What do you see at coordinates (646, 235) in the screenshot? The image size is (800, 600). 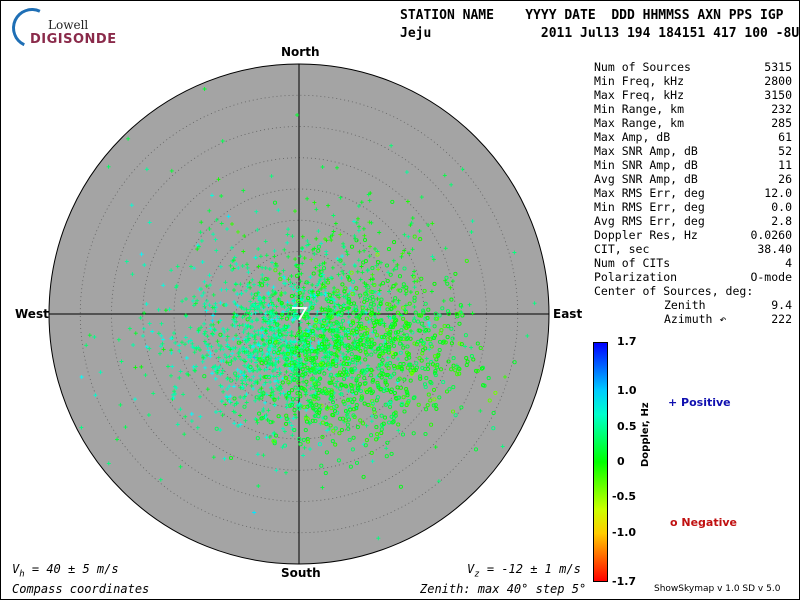 I see `stat-label: Doppler Res, Hz` at bounding box center [646, 235].